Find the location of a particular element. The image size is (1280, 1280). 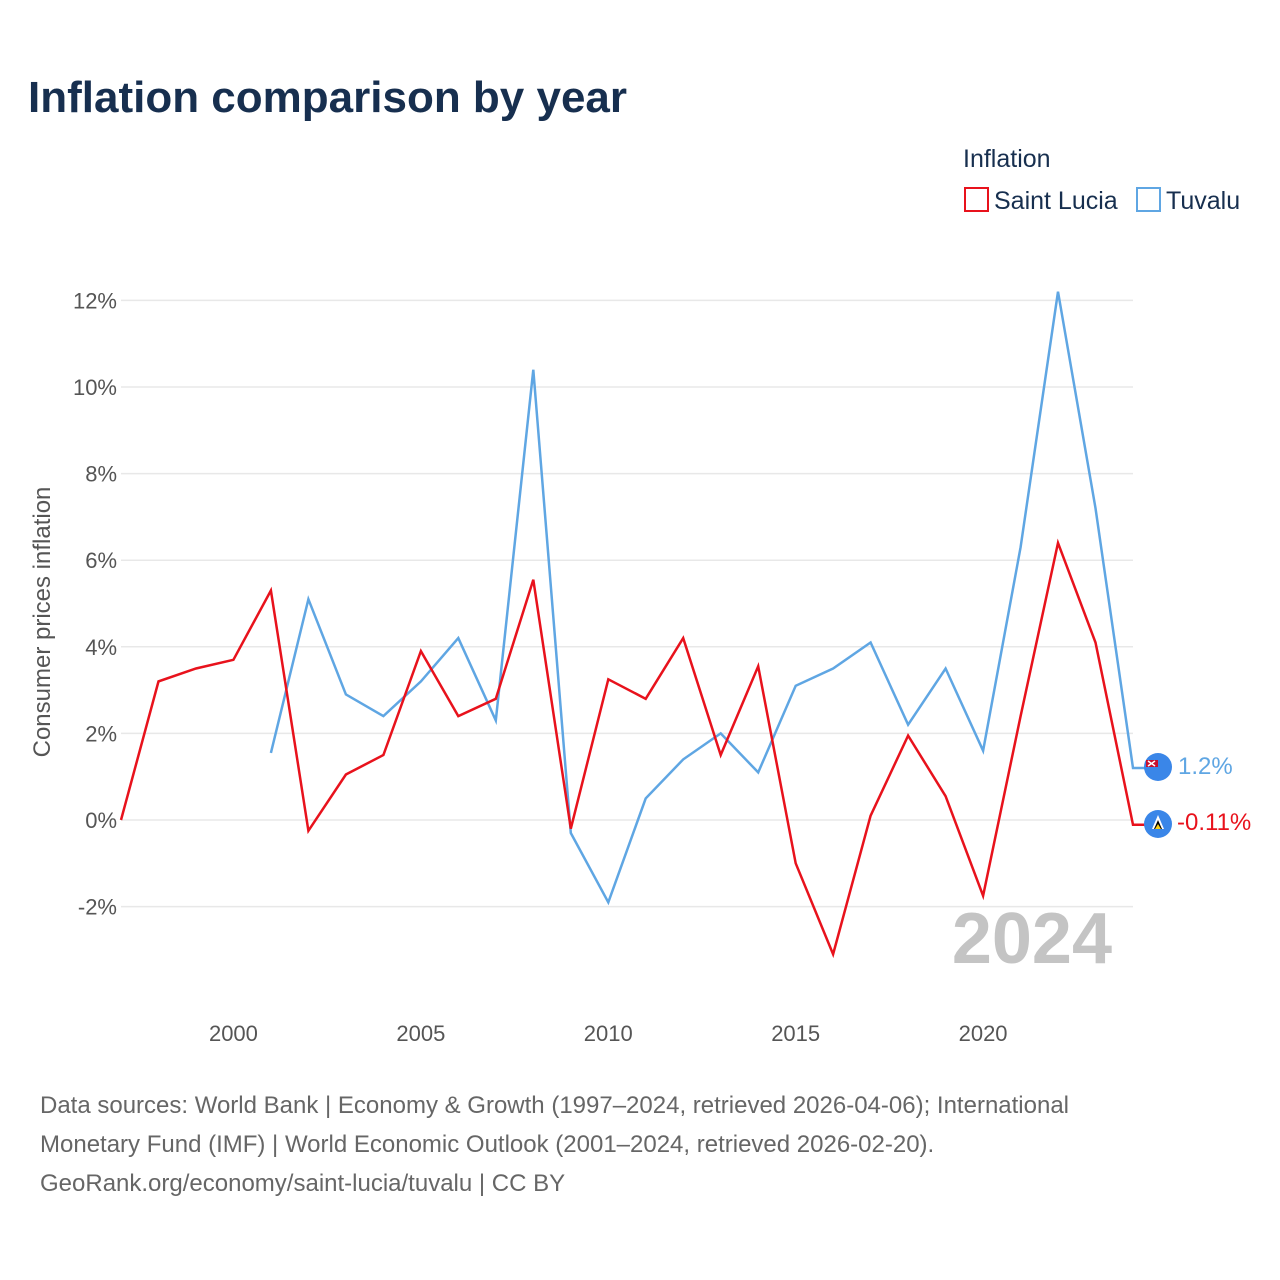

y-tick-label: -2% is located at coordinates (97, 907).